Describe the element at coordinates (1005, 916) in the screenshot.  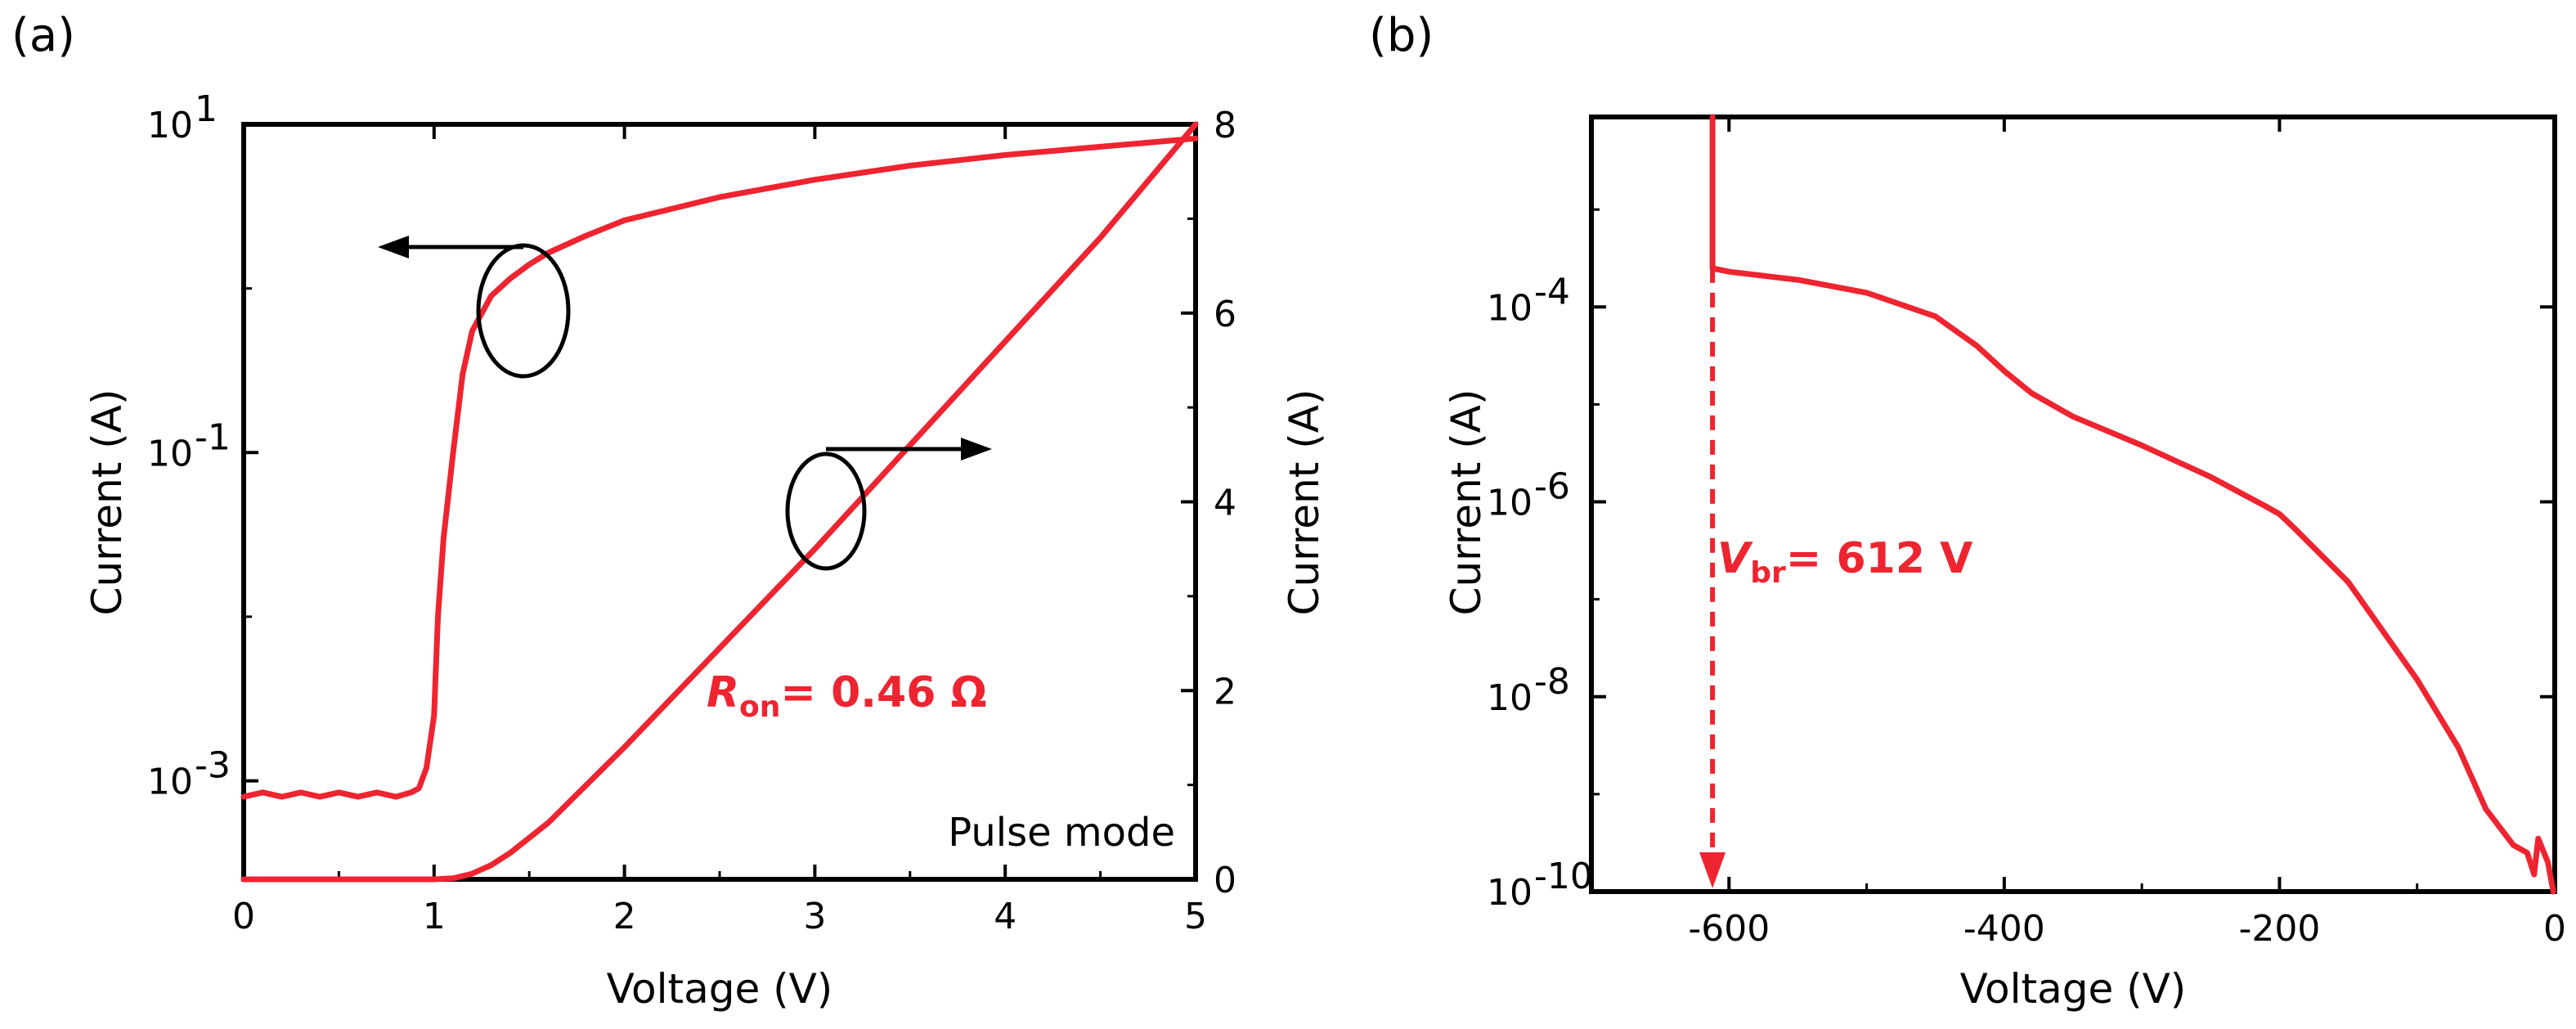
I see `panel-a-x-tick-label: 4` at that location.